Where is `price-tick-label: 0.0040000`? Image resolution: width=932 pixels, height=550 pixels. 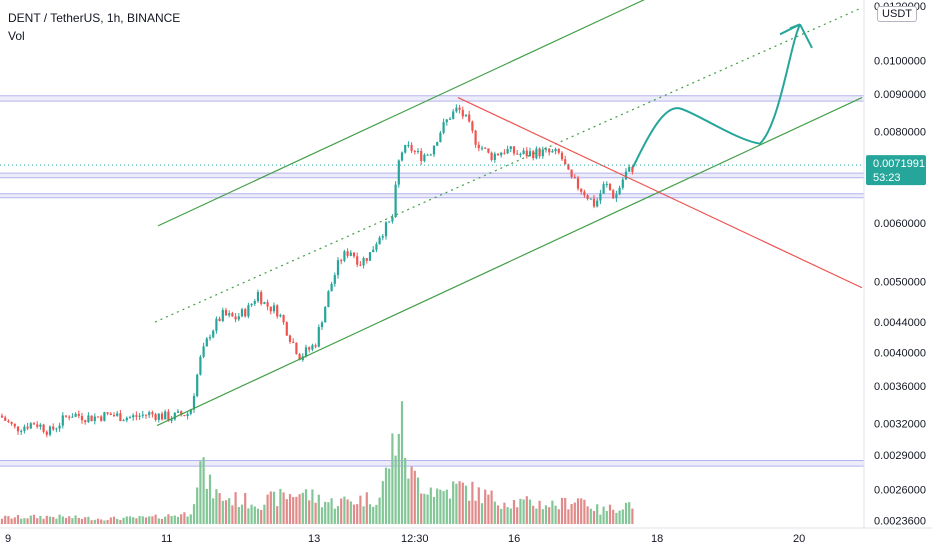 price-tick-label: 0.0040000 is located at coordinates (900, 353).